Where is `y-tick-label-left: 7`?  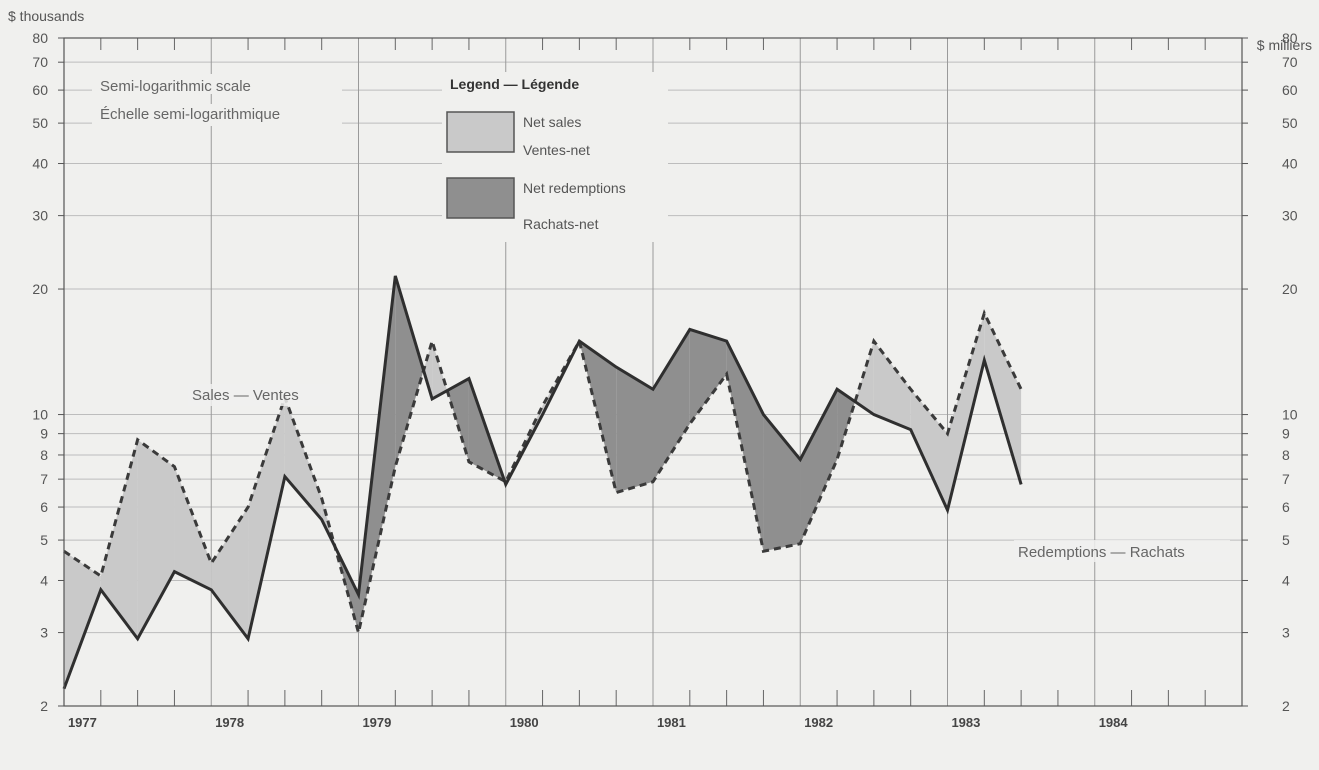
y-tick-label-left: 7 is located at coordinates (44, 479).